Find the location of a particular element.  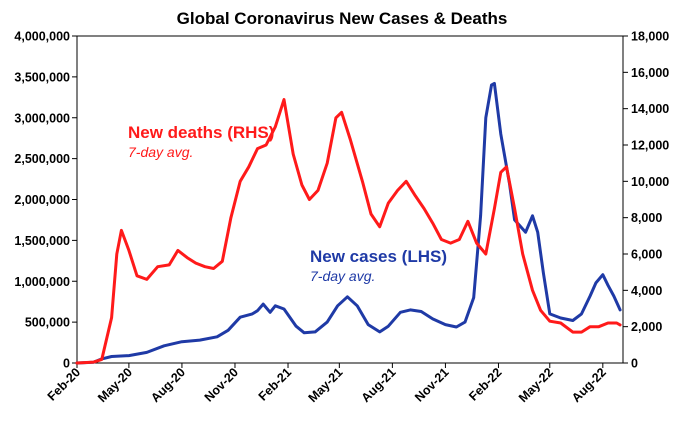

right-tick-label: 4,000 is located at coordinates (646, 291).